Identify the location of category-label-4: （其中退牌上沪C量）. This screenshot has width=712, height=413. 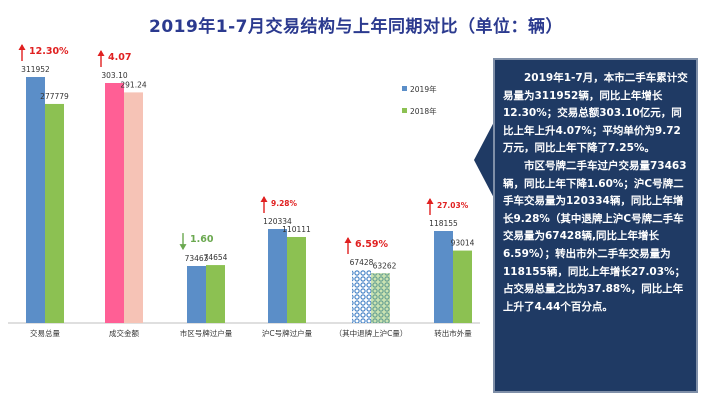
(371, 333).